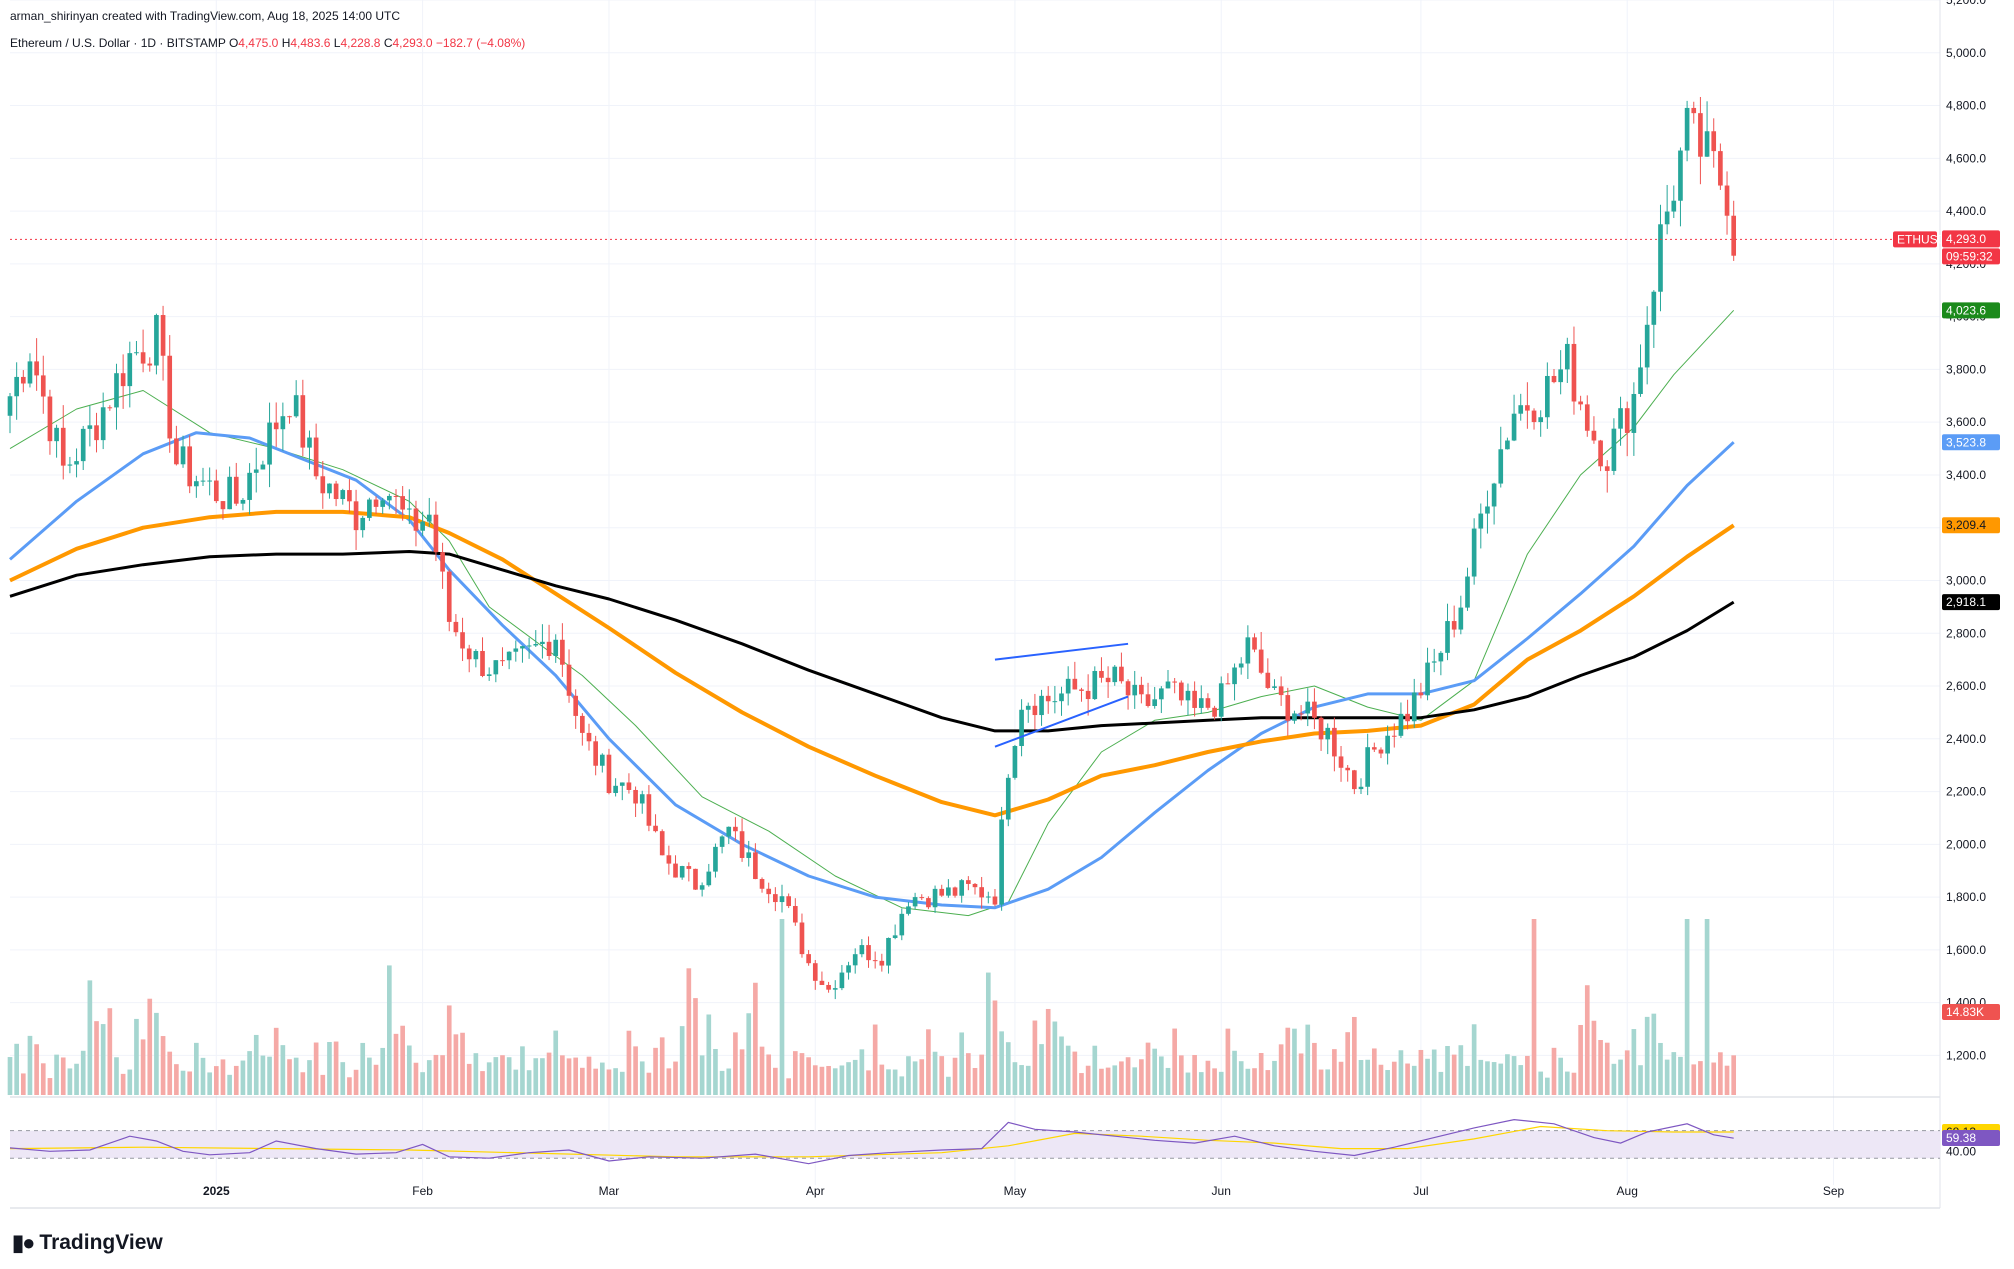  Describe the element at coordinates (1966, 897) in the screenshot. I see `price-tick-label: 1,800.0` at that location.